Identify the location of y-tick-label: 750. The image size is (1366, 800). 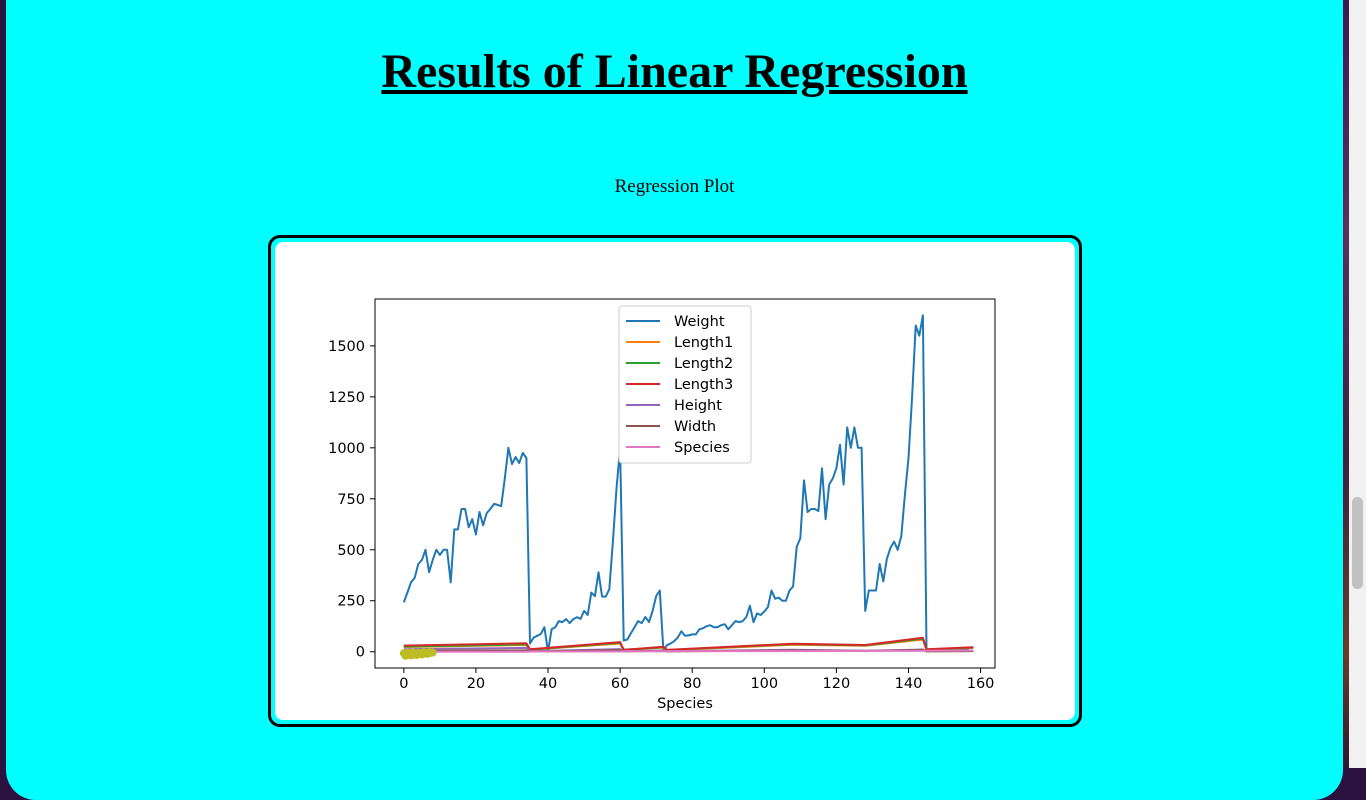
(351, 500).